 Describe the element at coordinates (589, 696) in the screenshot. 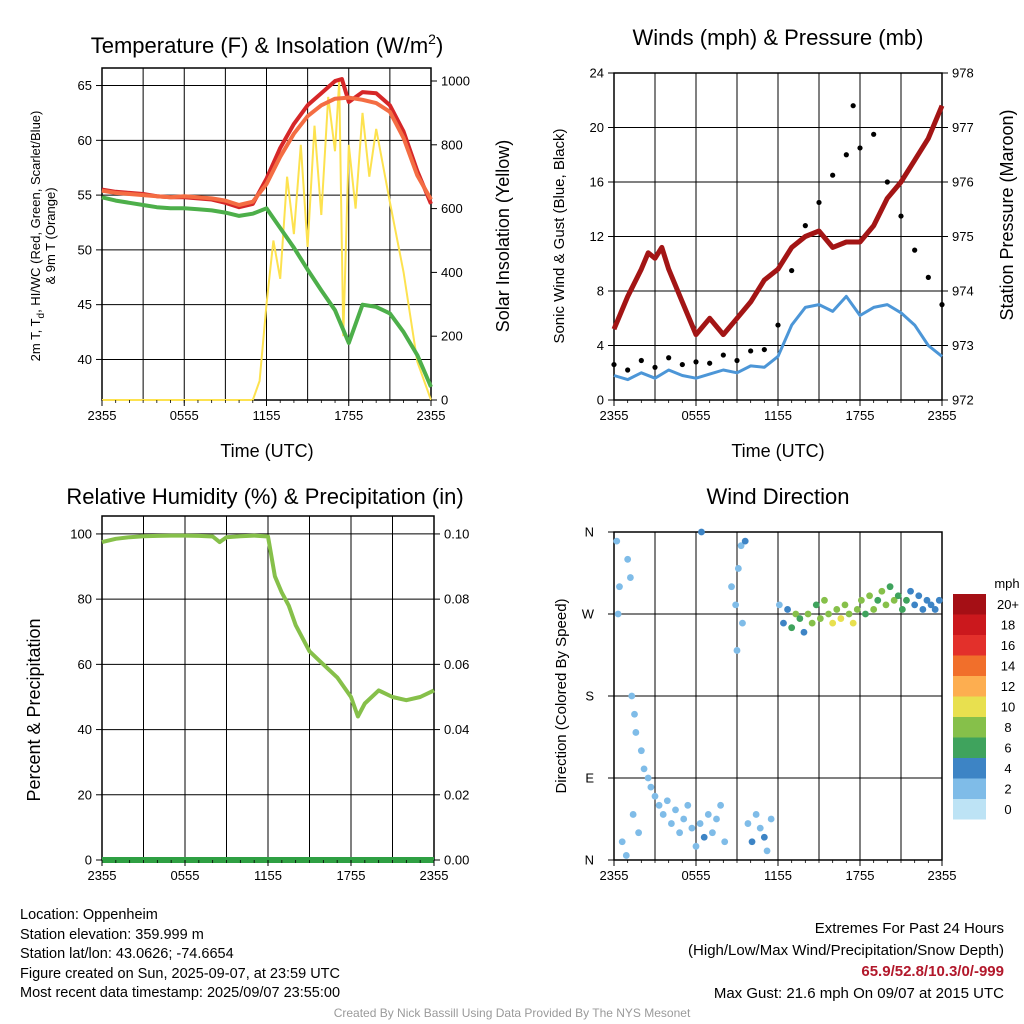

I see `dir-ytick-label: S` at that location.